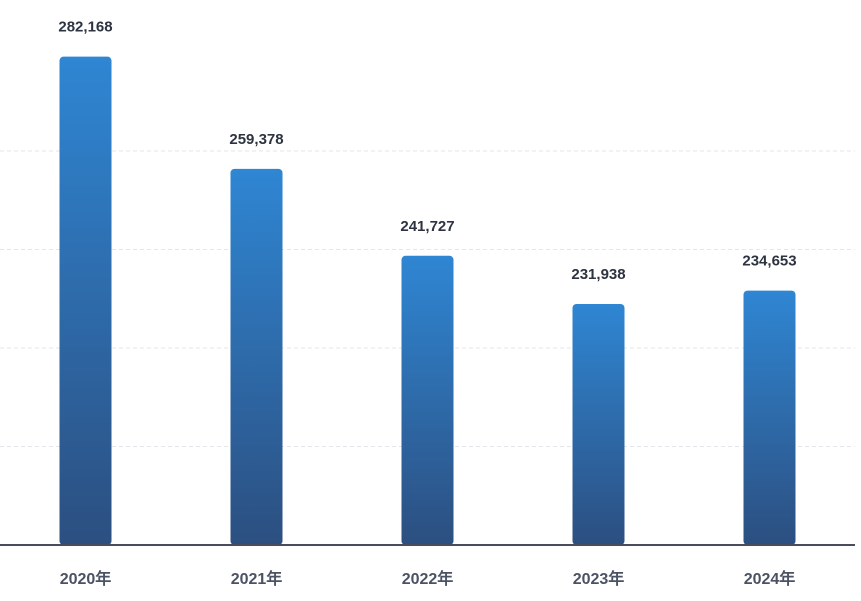 This screenshot has width=861, height=601. Describe the element at coordinates (770, 578) in the screenshot. I see `x-tick-label: 2024年` at that location.